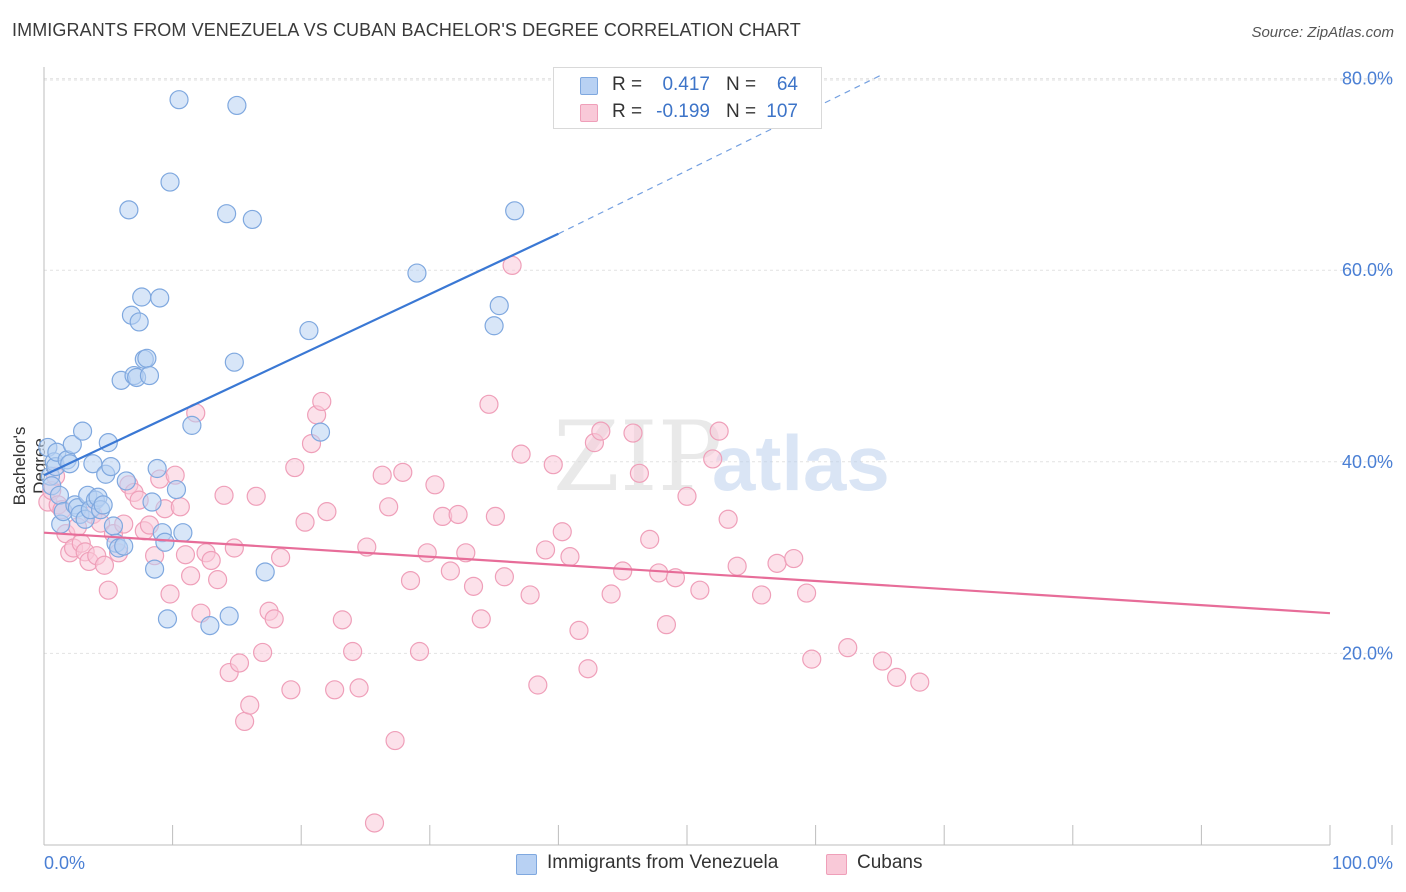 Image resolution: width=1406 pixels, height=892 pixels. I want to click on stats-row-venezuela: R = 0.417 N = 64, so click(687, 87).